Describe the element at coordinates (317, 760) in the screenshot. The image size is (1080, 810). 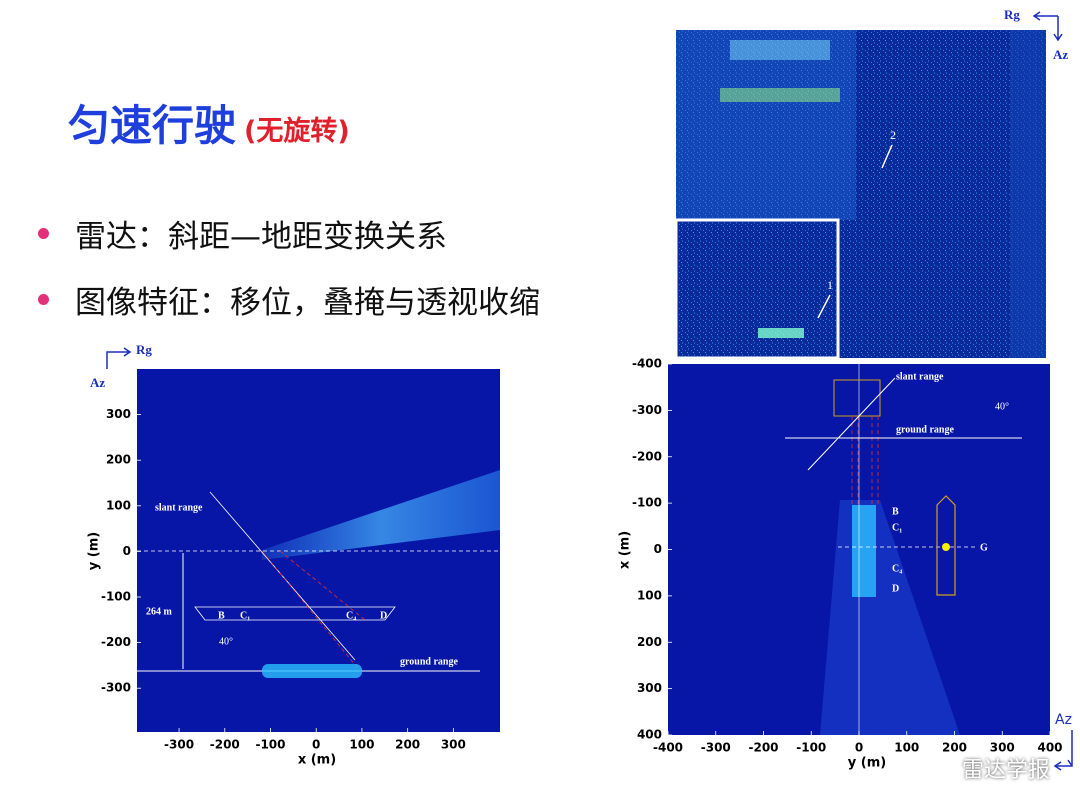
I see `x-axis-label: x (m)` at that location.